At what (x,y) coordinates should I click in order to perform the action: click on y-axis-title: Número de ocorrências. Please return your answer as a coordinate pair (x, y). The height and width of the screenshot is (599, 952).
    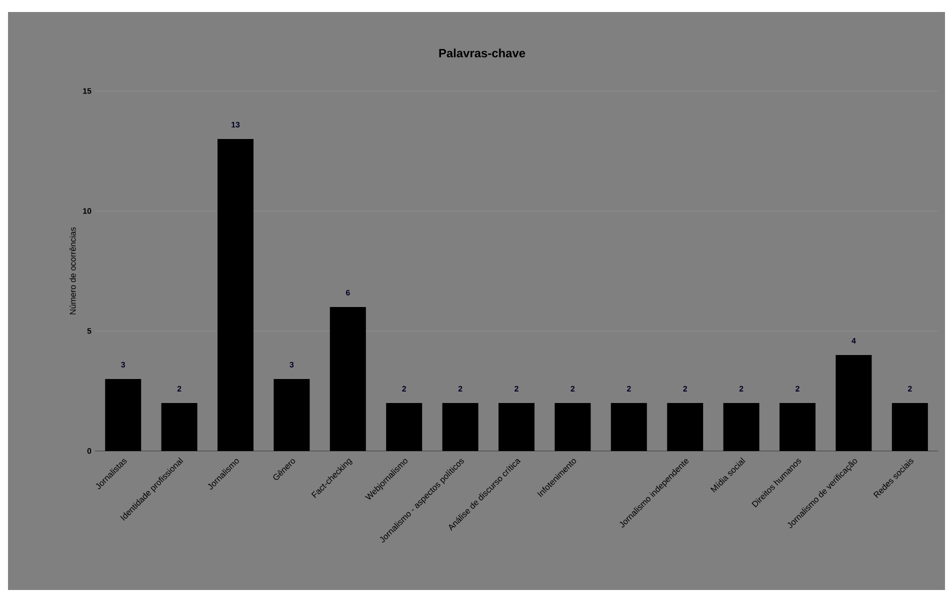
    Looking at the image, I should click on (72, 270).